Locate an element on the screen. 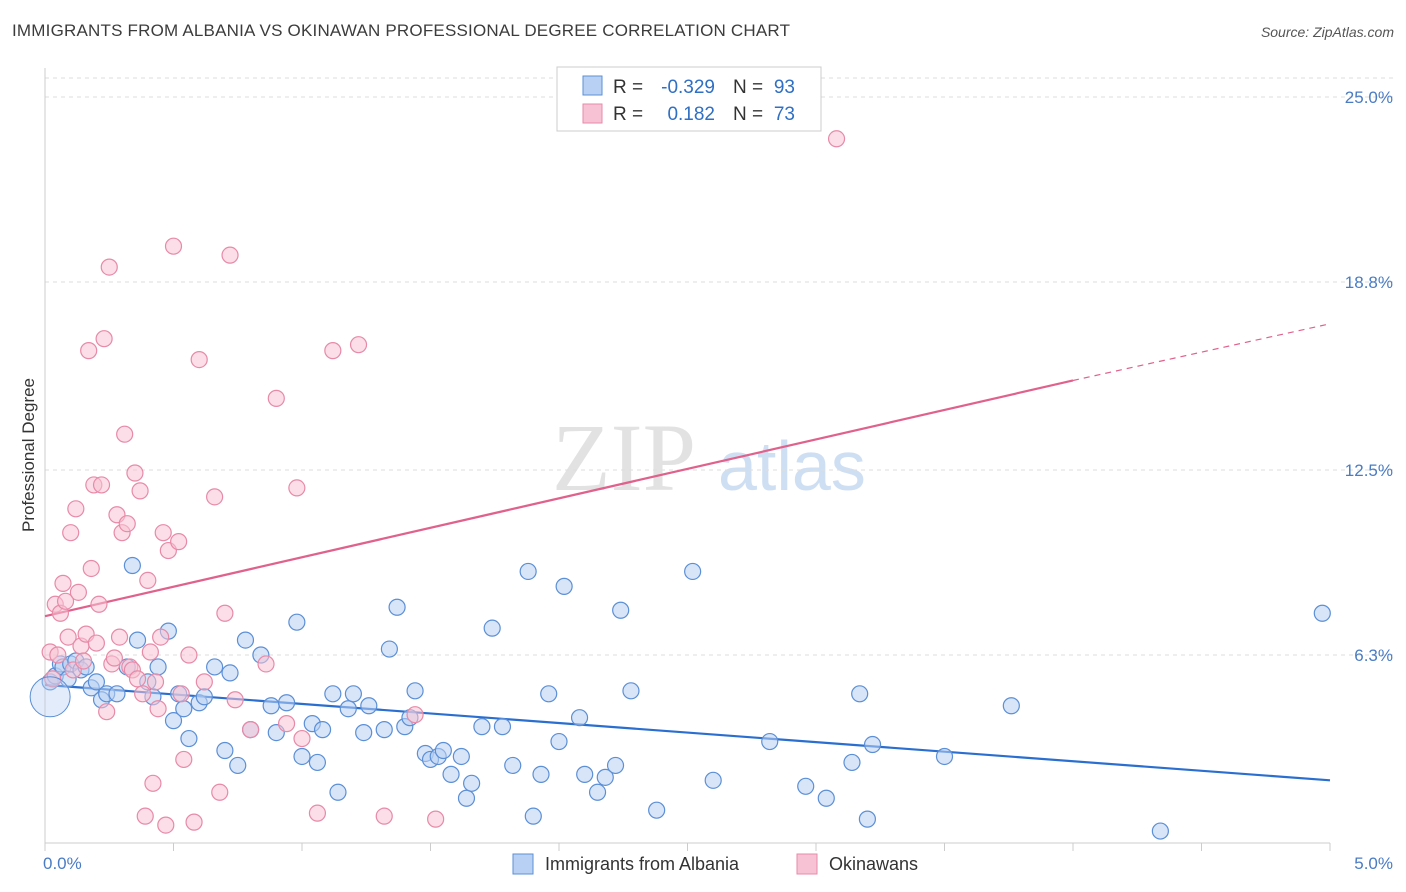 This screenshot has height=892, width=1406. legend-n-value-1: 93 is located at coordinates (784, 87).